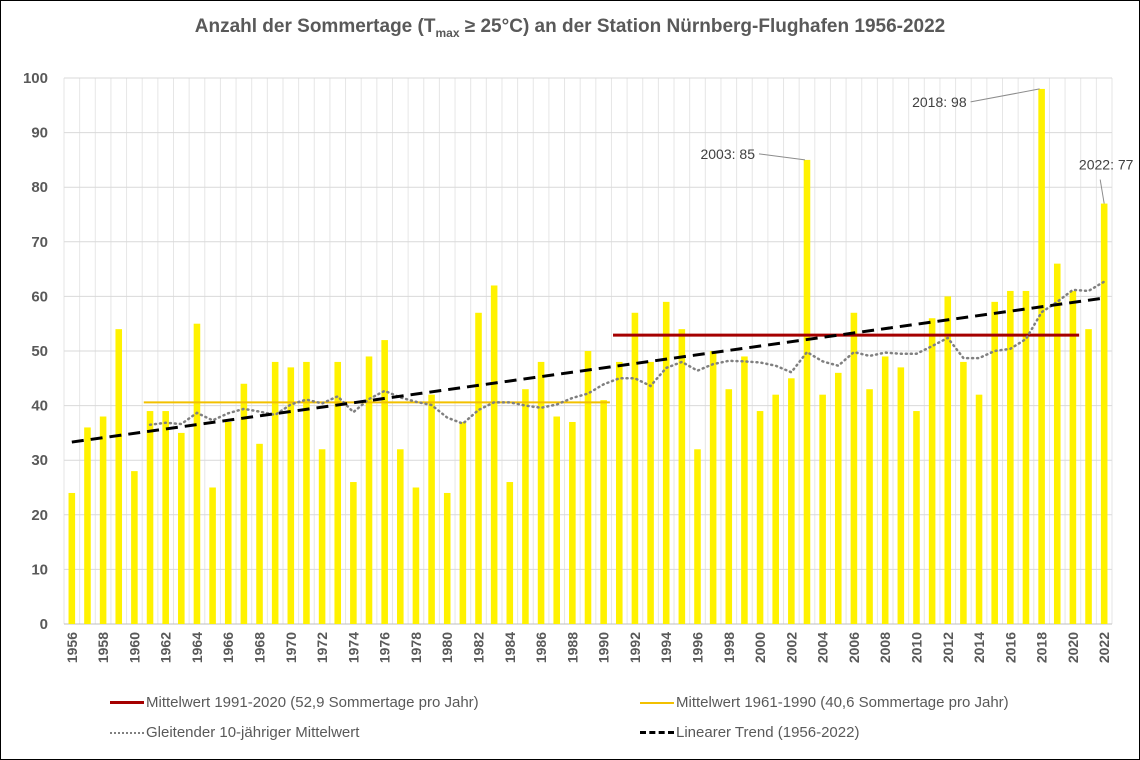 Image resolution: width=1140 pixels, height=760 pixels. What do you see at coordinates (791, 501) in the screenshot?
I see `bar-2002` at bounding box center [791, 501].